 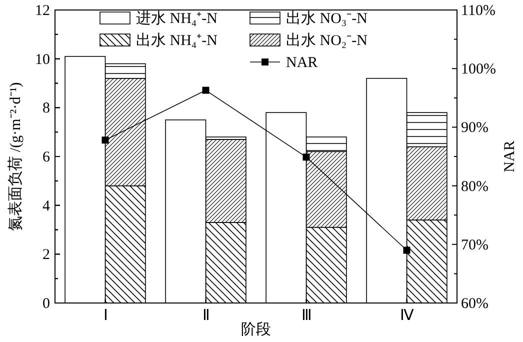 I want to click on x-tick-label: Ⅰ, so click(x=105, y=316).